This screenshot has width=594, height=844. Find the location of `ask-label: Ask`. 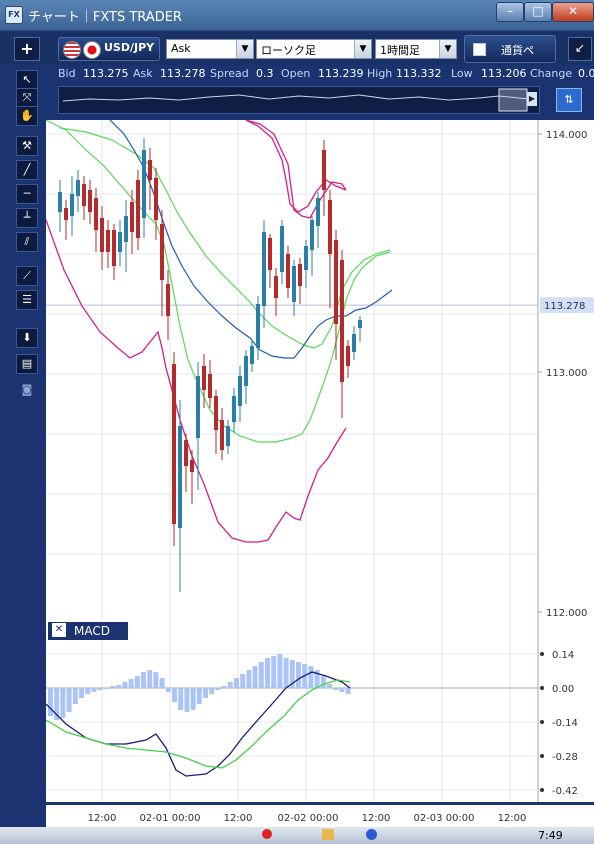

ask-label: Ask is located at coordinates (143, 73).